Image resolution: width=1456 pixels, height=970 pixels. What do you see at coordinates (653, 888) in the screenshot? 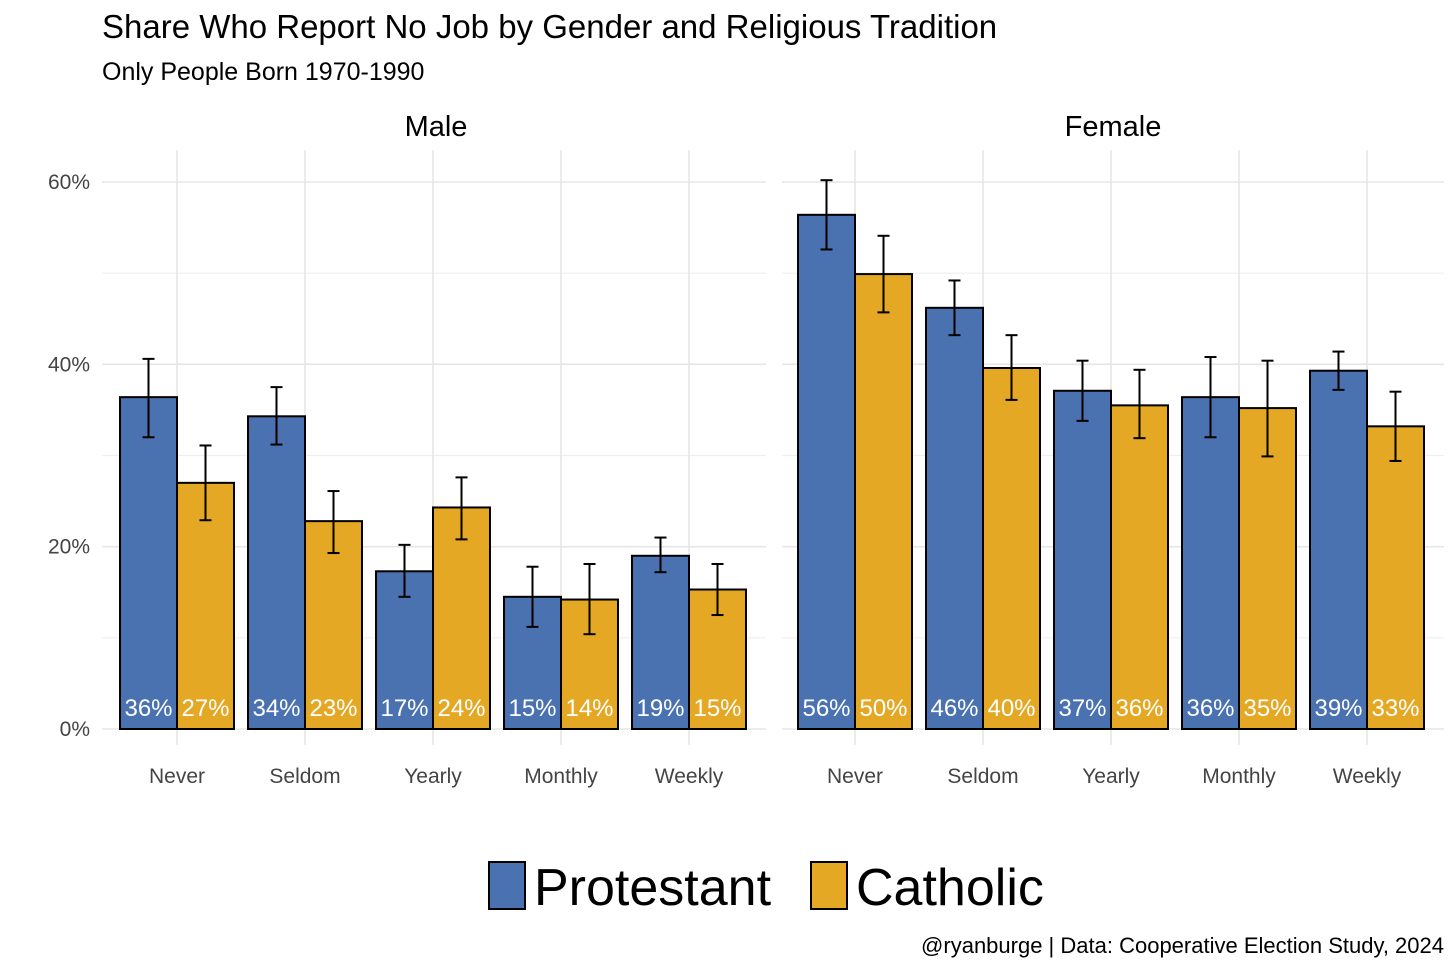
I see `legend-label: Protestant` at bounding box center [653, 888].